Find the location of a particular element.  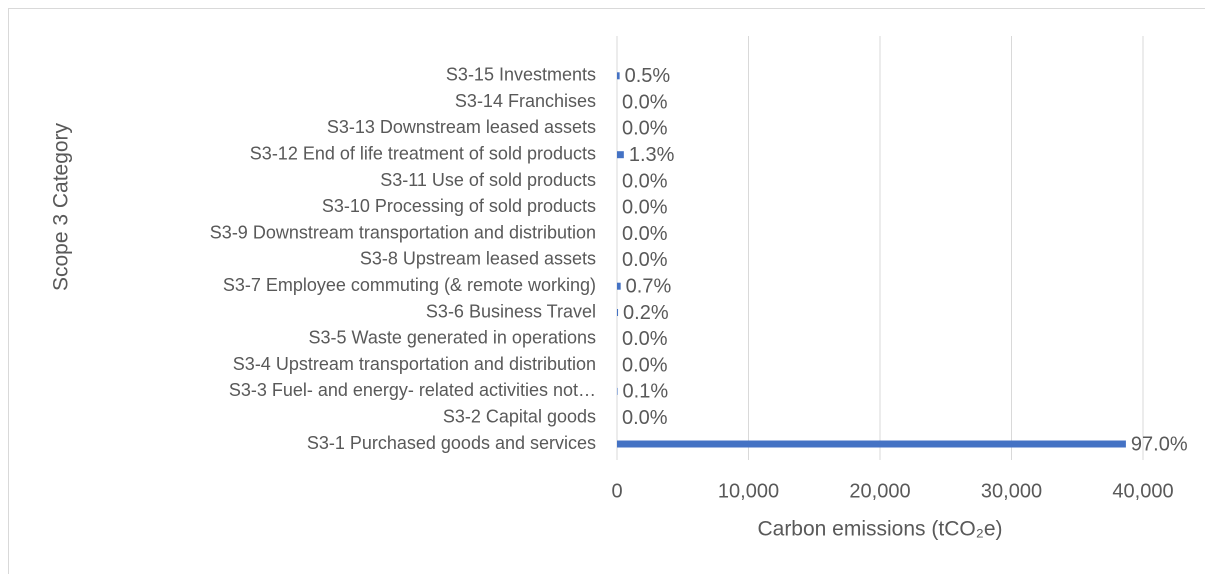

y-tick-label: S3-8 Upstream leased assets is located at coordinates (478, 259).